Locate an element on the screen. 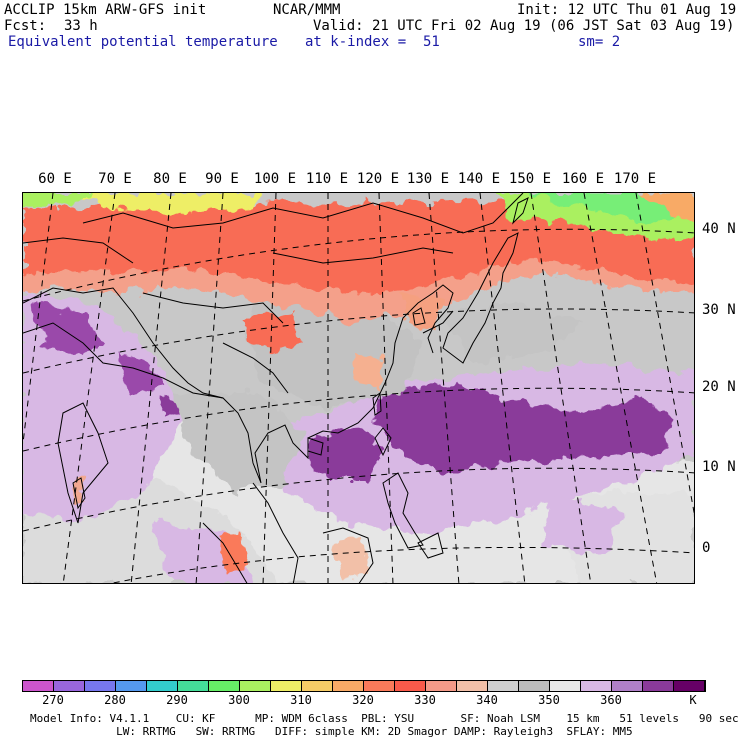 This screenshot has height=740, width=740. fcst-label: Fcst: is located at coordinates (25, 26).